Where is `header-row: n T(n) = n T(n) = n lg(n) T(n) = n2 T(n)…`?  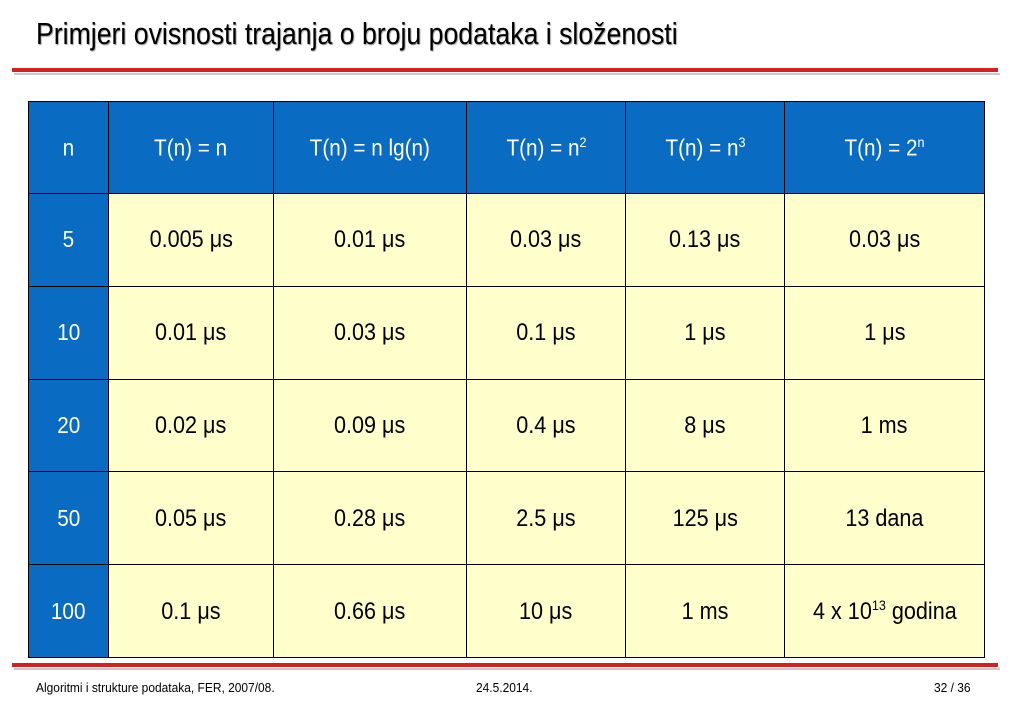 header-row: n T(n) = n T(n) = n lg(n) T(n) = n2 T(n)… is located at coordinates (506, 147).